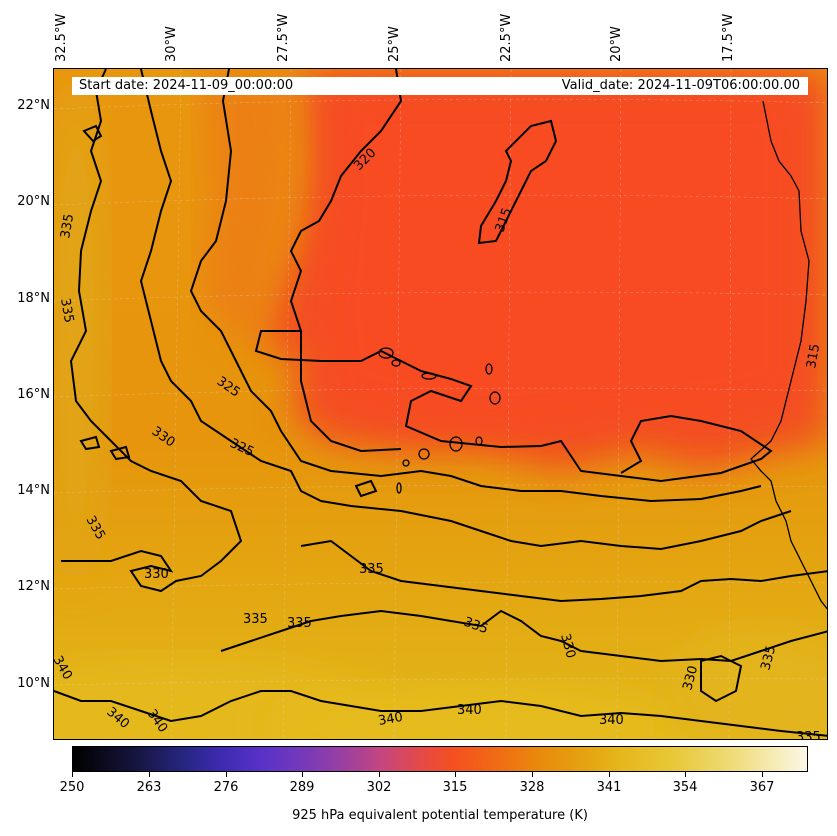 The image size is (837, 836). I want to click on african-coastline, so click(788, 355).